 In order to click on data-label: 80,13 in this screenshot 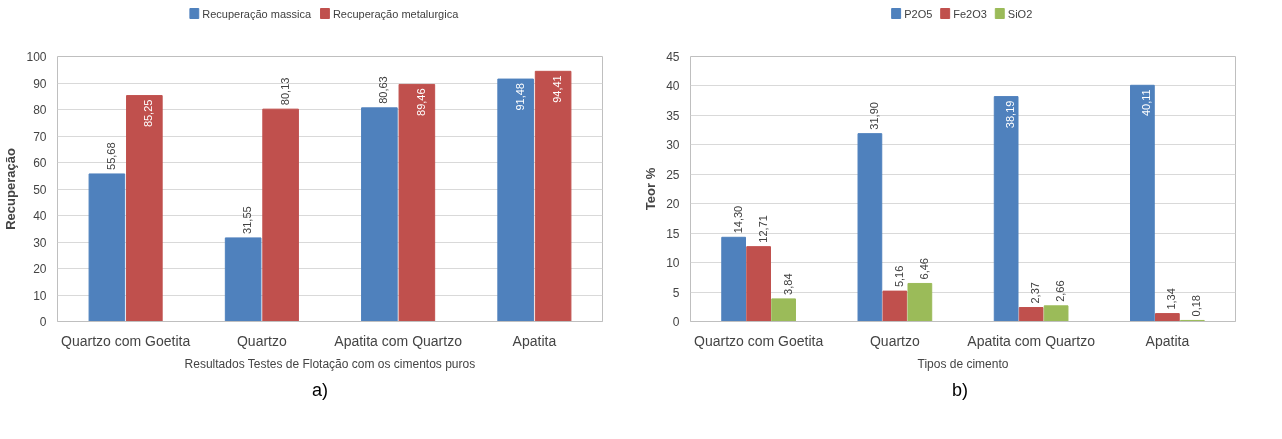, I will do `click(284, 91)`.